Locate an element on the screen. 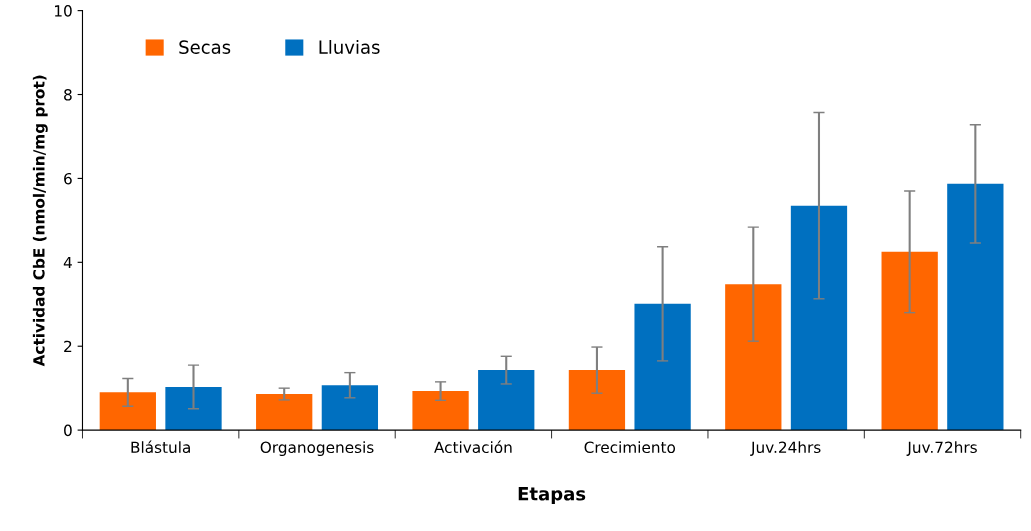 This screenshot has height=531, width=1031. legend-label: Secas is located at coordinates (205, 47).